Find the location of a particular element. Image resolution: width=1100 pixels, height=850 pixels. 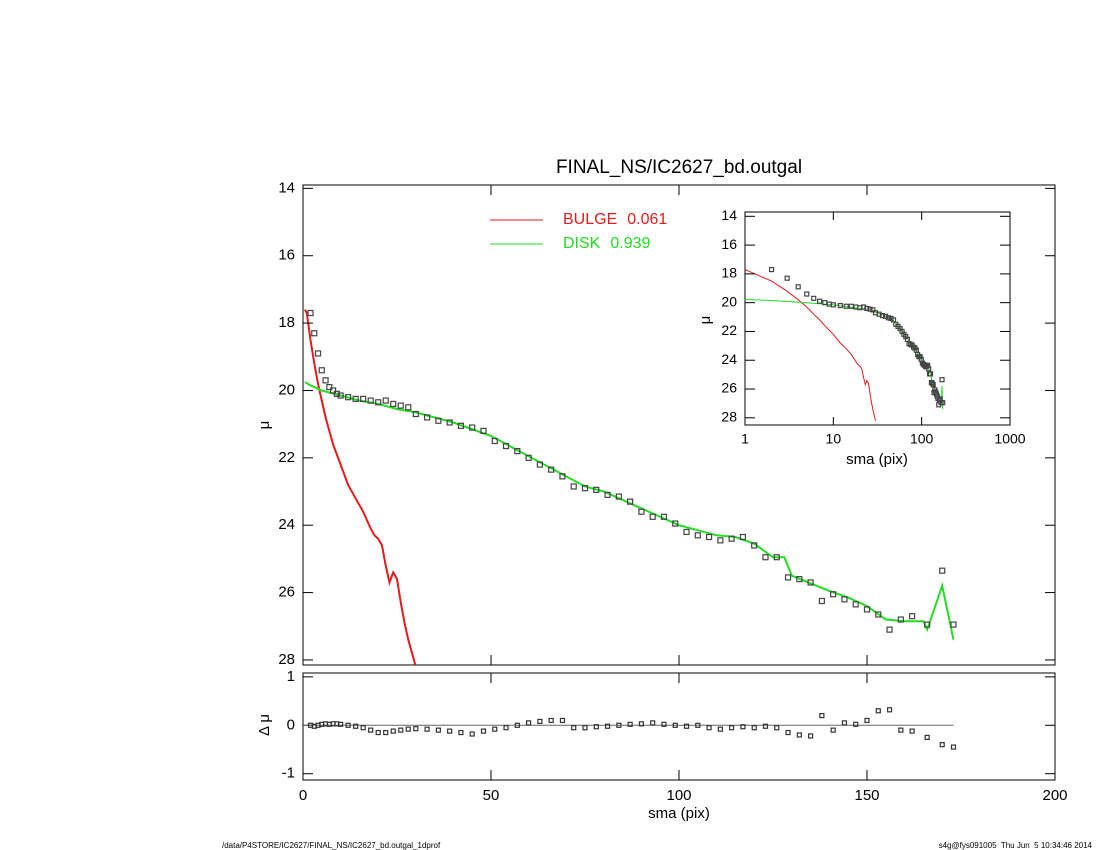

y-tick-label: 20 is located at coordinates (286, 389).